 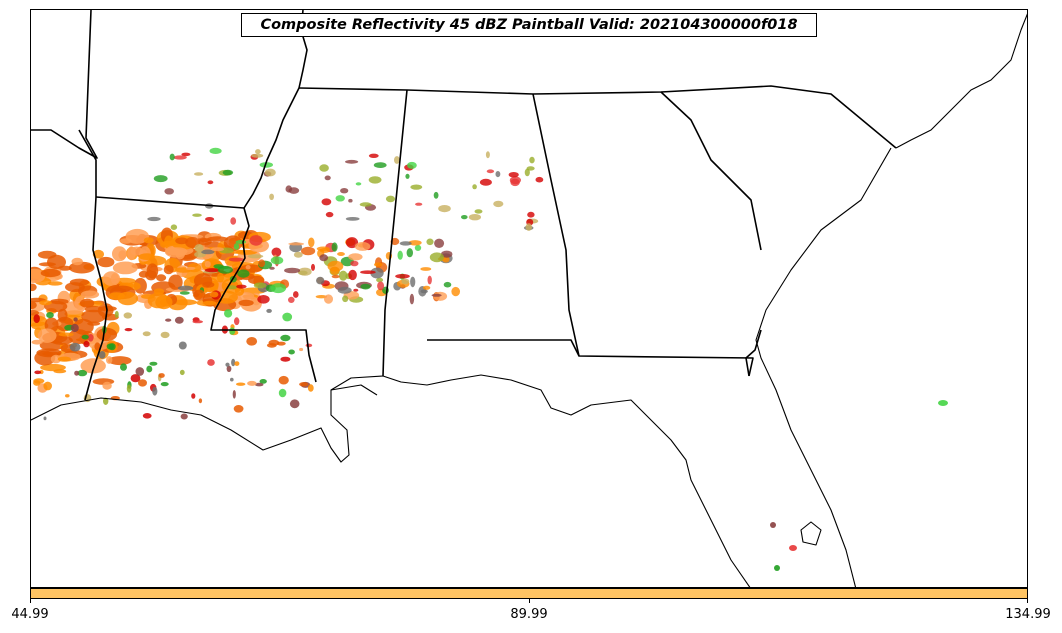 What do you see at coordinates (811, 533) in the screenshot?
I see `okeechobee` at bounding box center [811, 533].